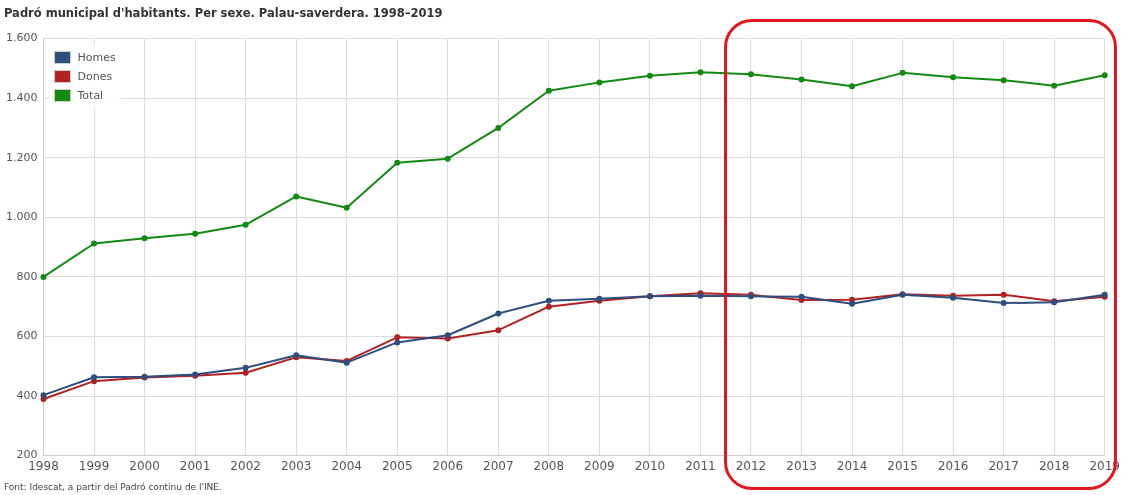 The width and height of the screenshot is (1124, 495). Describe the element at coordinates (90, 95) in the screenshot. I see `legend-label: Total` at that location.